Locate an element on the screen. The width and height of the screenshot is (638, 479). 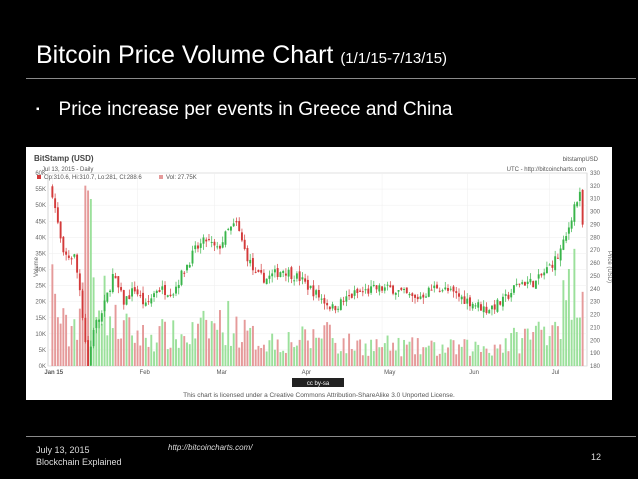
title-divider is located at coordinates (331, 78).